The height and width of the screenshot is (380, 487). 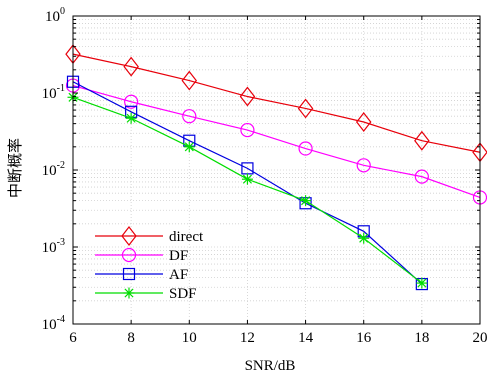 What do you see at coordinates (186, 237) in the screenshot?
I see `legend-label: direct` at bounding box center [186, 237].